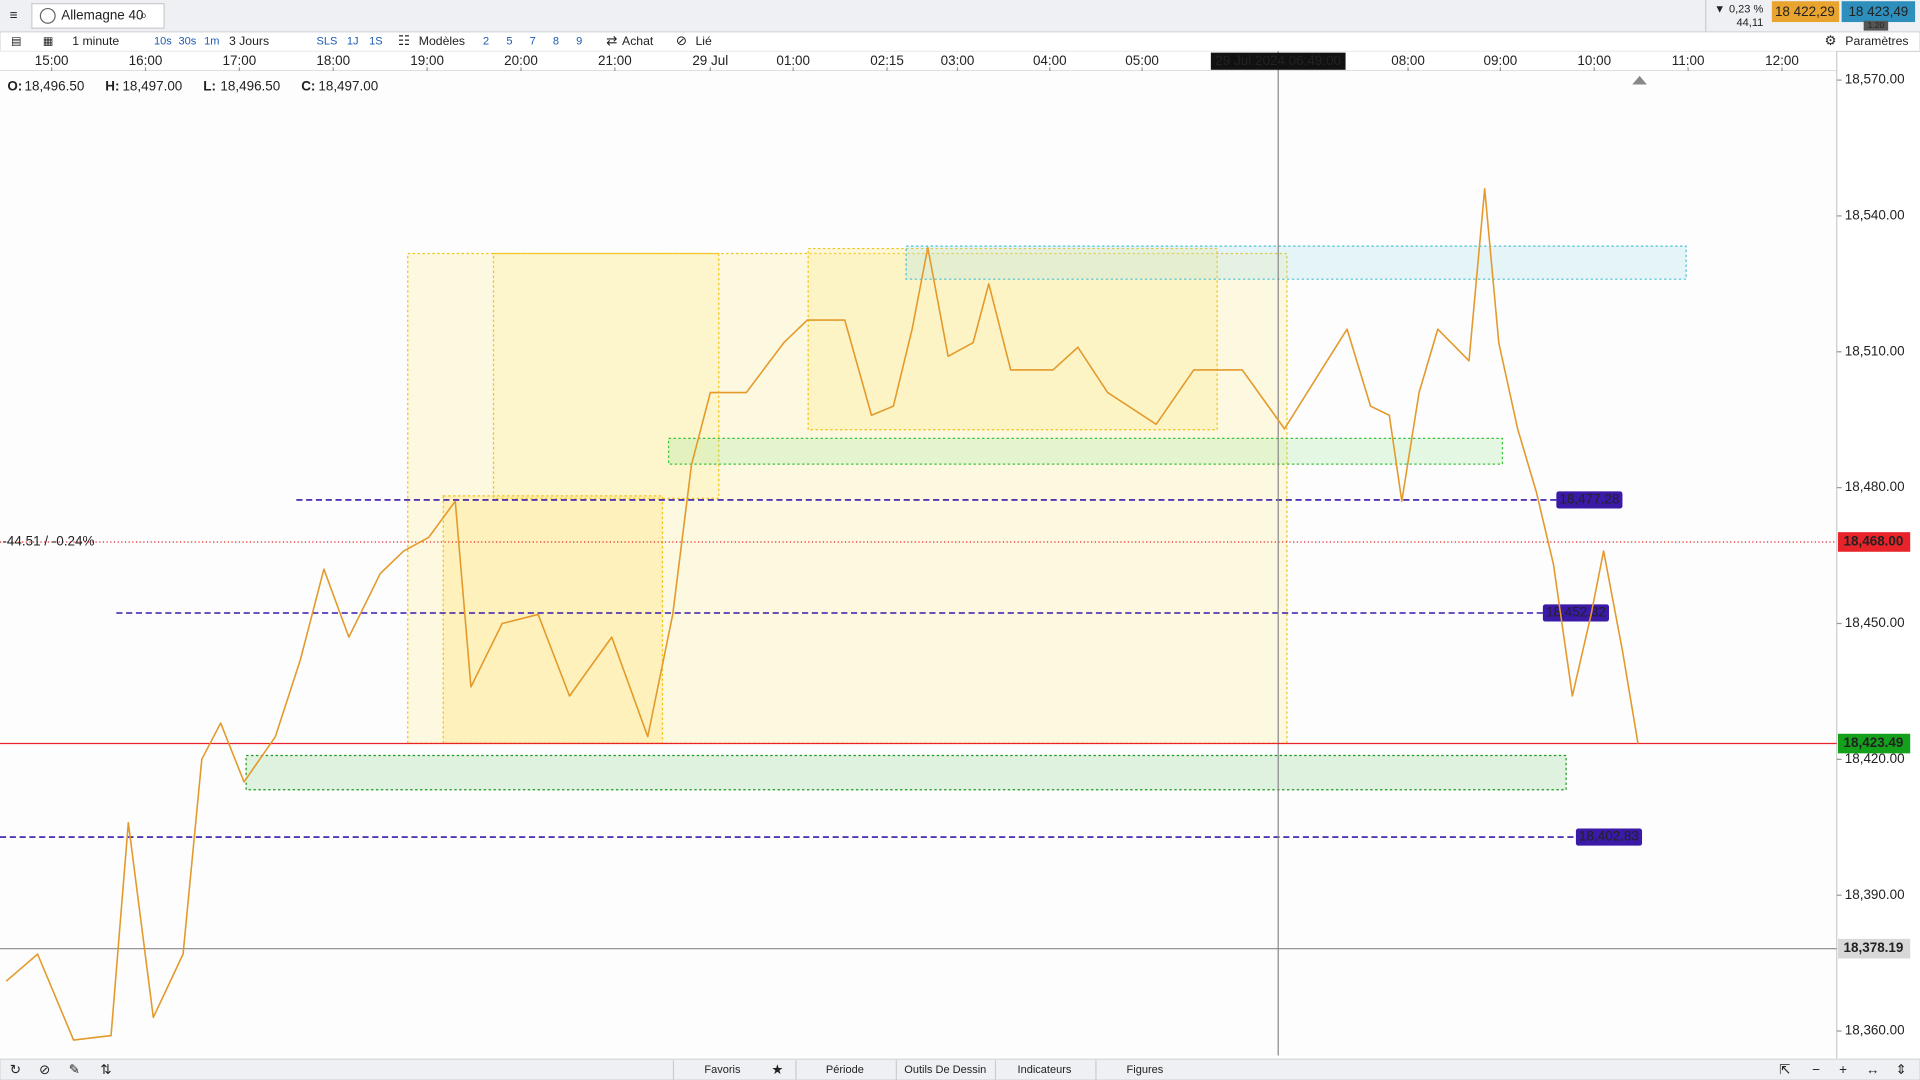 This screenshot has width=1920, height=1080. I want to click on change-arrow: ▼, so click(1719, 10).